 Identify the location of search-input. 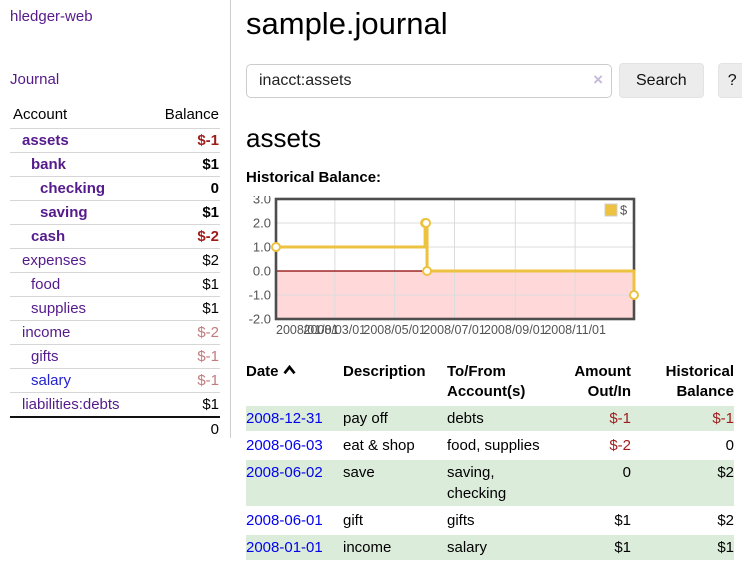
(429, 80).